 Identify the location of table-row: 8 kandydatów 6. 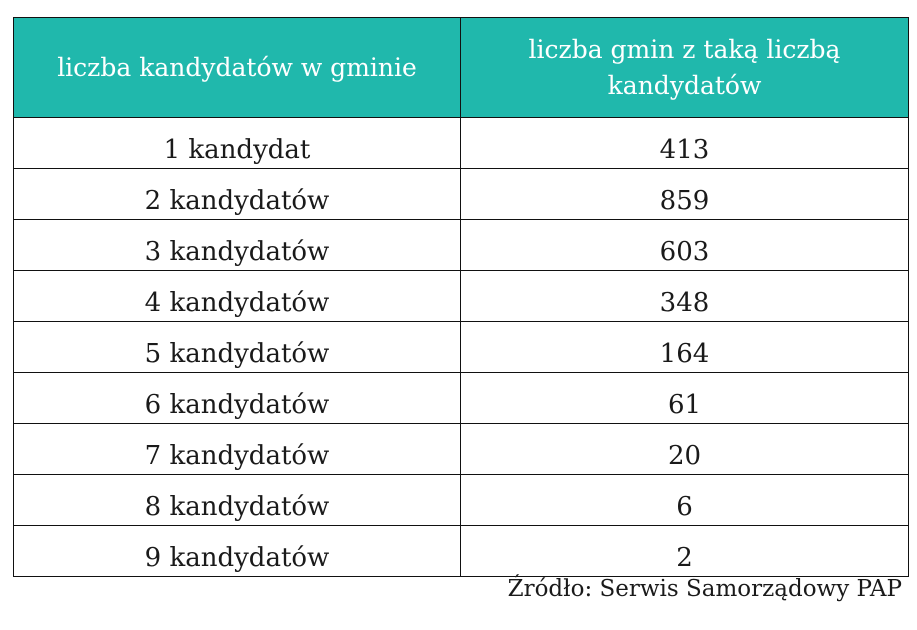
(461, 500).